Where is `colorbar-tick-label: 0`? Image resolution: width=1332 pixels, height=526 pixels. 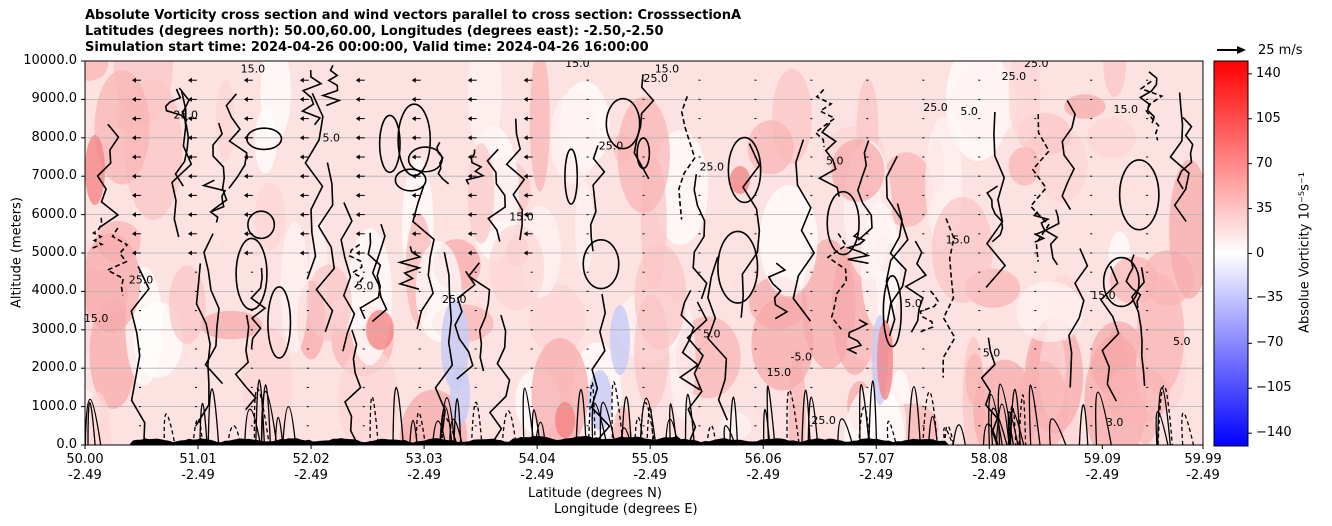 colorbar-tick-label: 0 is located at coordinates (1260, 253).